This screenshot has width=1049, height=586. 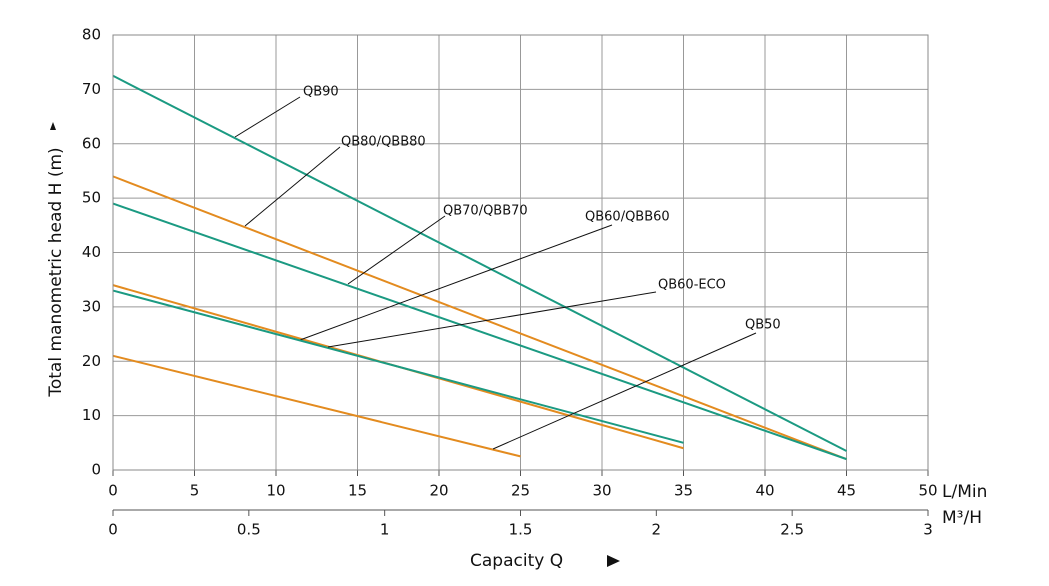 What do you see at coordinates (91, 415) in the screenshot?
I see `y-tick-label: 10` at bounding box center [91, 415].